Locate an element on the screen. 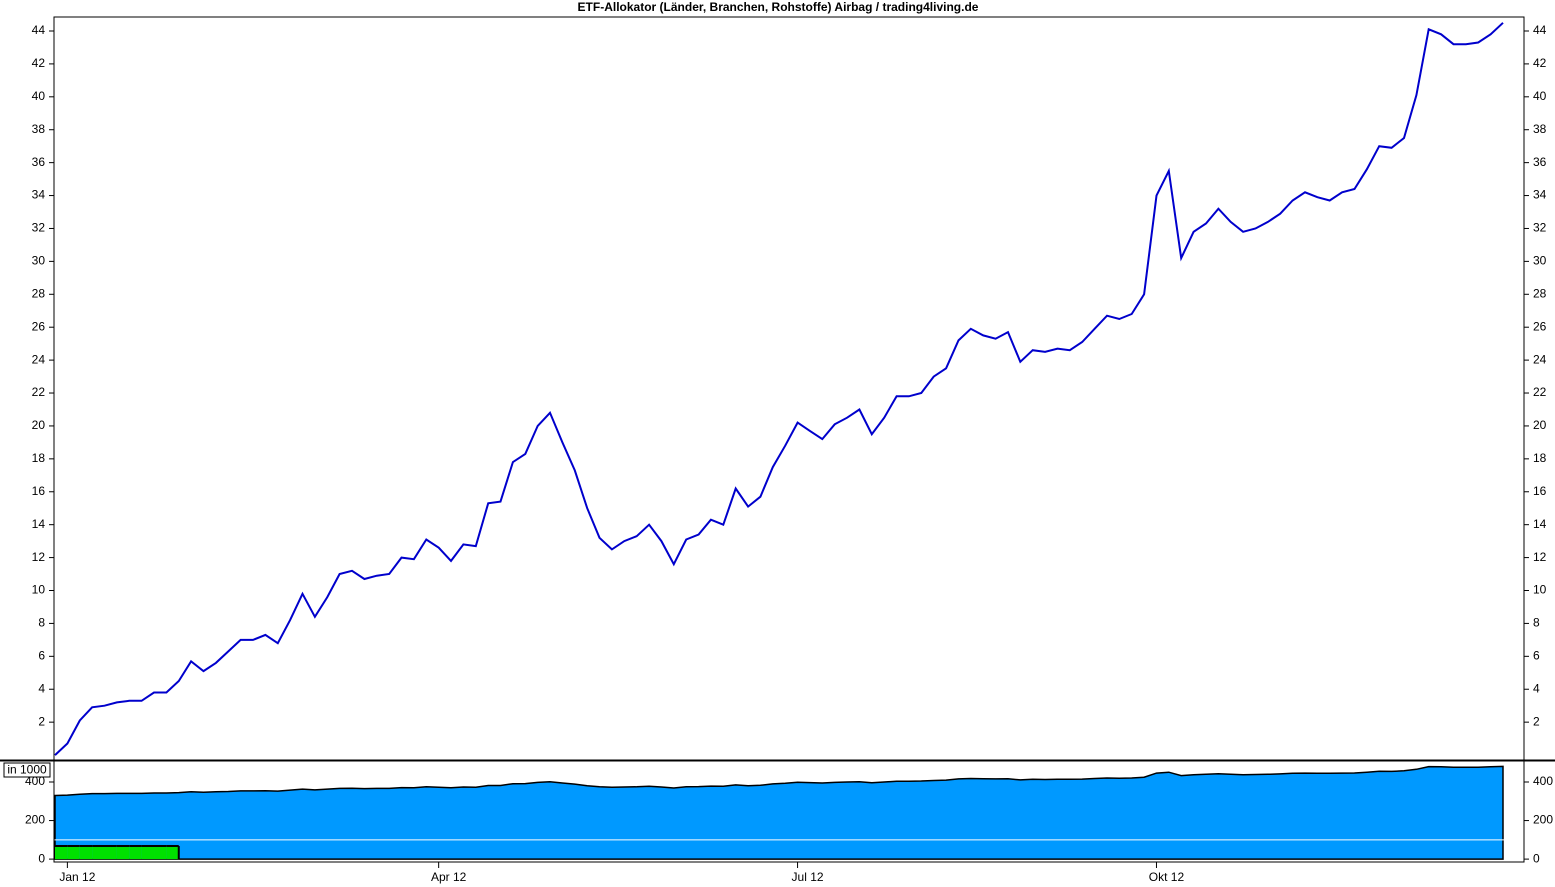 The width and height of the screenshot is (1555, 887). y-tick-label-right: 400 is located at coordinates (1543, 781).